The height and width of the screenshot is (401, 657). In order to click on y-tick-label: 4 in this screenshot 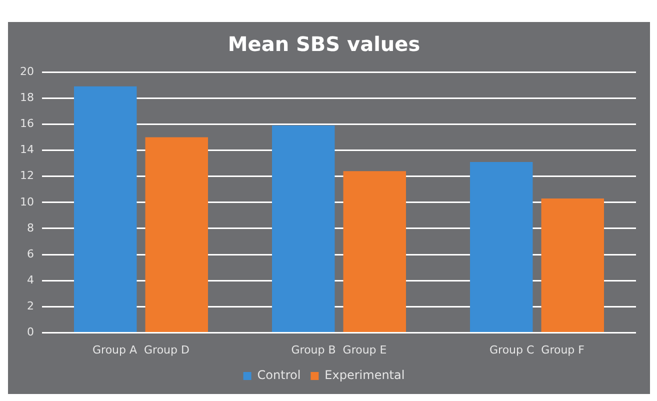, I will do `click(30, 280)`.